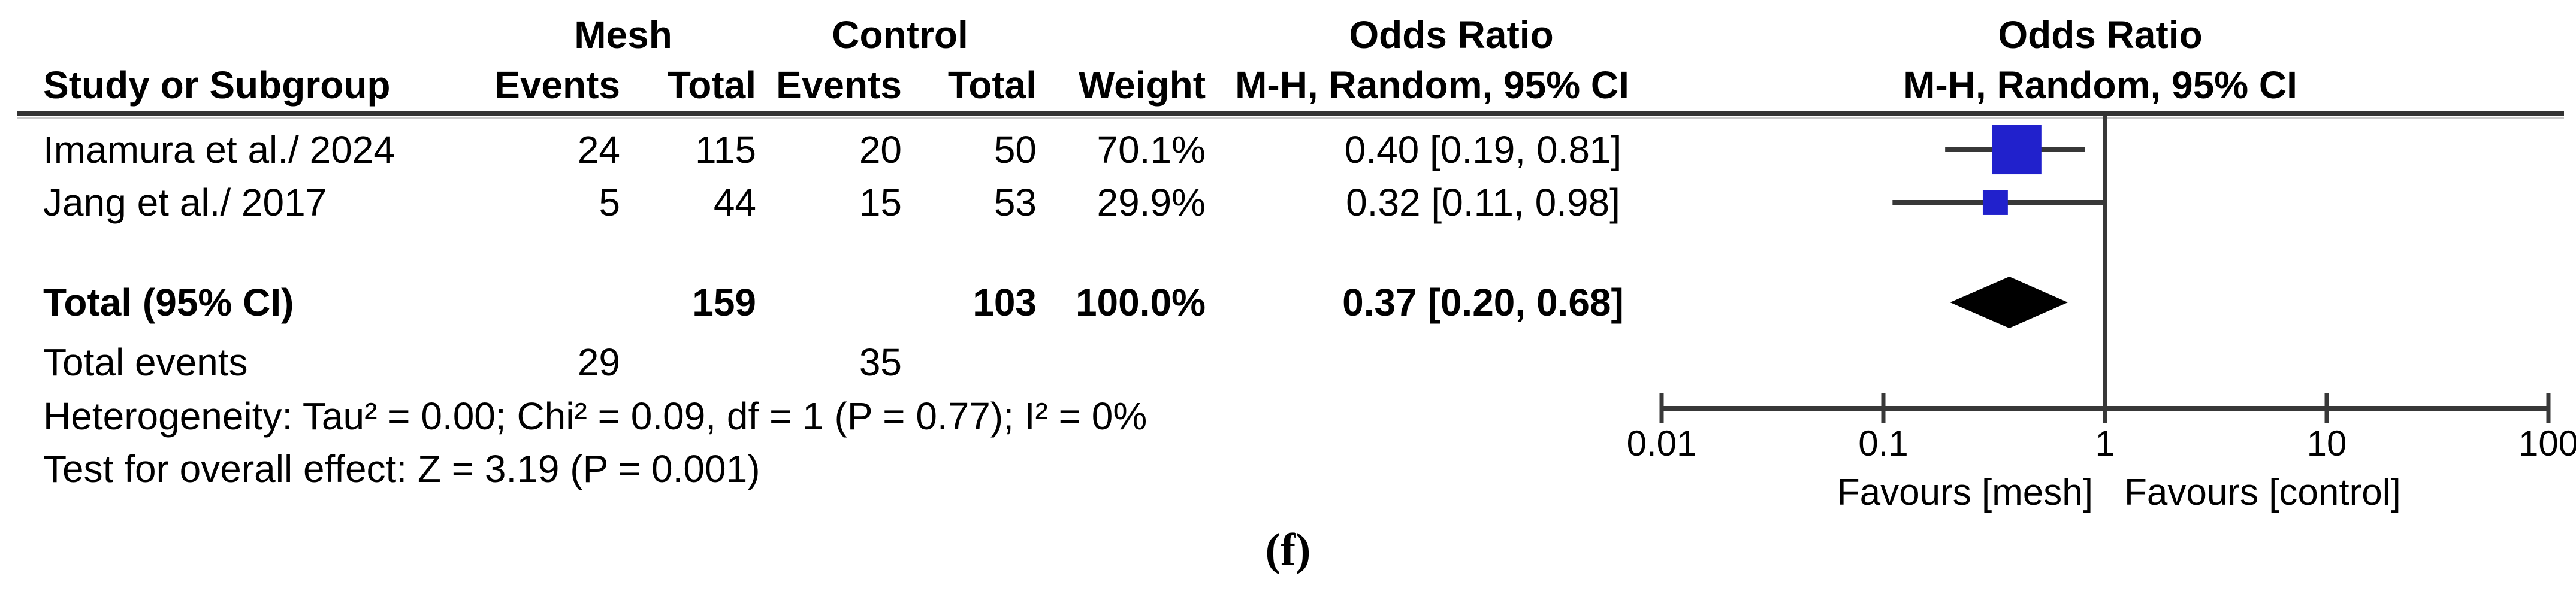 This screenshot has height=591, width=2576. Describe the element at coordinates (1152, 203) in the screenshot. I see `study-weight: 29.9%` at that location.